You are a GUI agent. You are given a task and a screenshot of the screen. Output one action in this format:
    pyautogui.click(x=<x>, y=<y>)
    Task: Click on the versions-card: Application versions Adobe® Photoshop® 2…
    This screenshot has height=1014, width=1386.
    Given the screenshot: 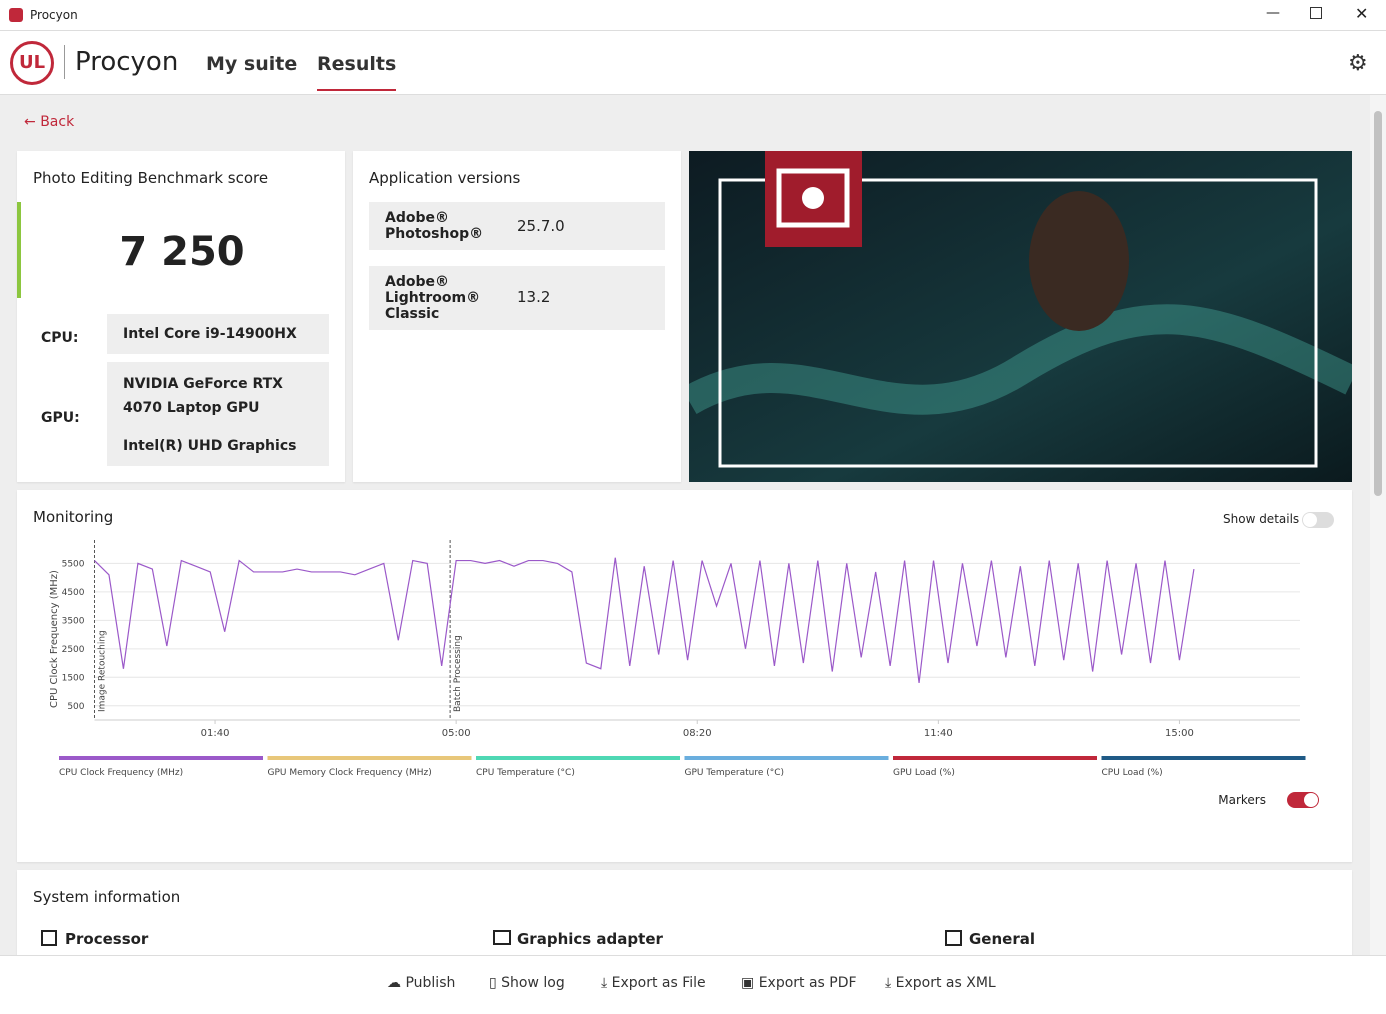 What is the action you would take?
    pyautogui.click(x=517, y=316)
    